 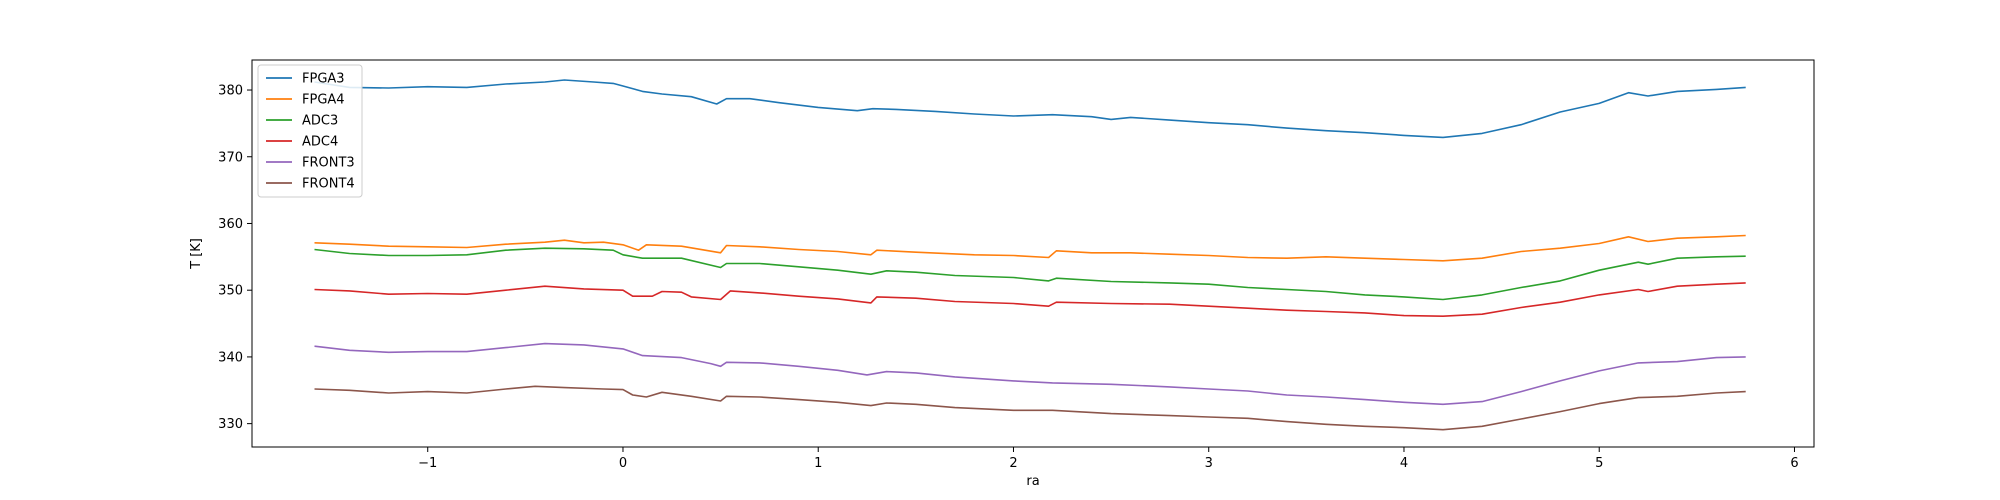 I want to click on legend-label-adc3: ADC3, so click(x=320, y=121).